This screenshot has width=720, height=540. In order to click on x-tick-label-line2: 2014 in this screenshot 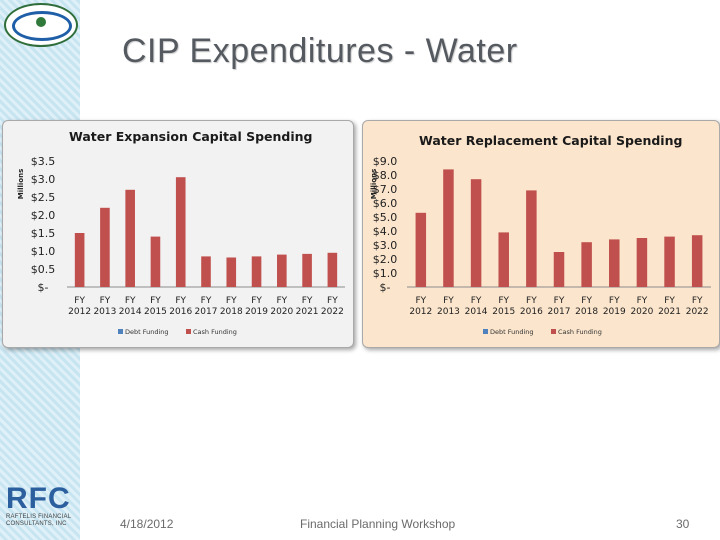, I will do `click(476, 312)`.